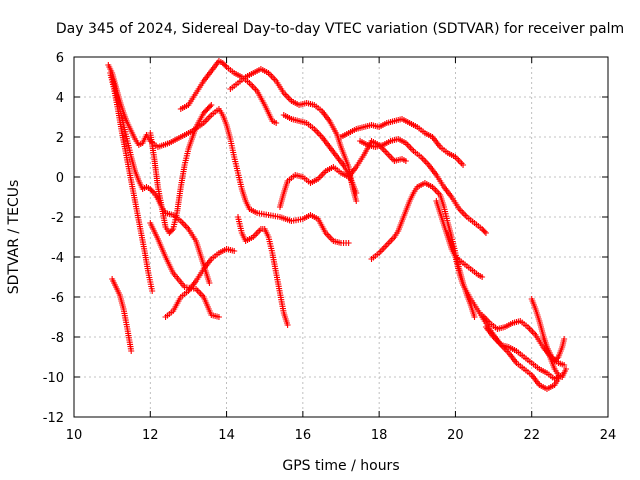  Describe the element at coordinates (60, 138) in the screenshot. I see `y-tick-label: 2` at that location.